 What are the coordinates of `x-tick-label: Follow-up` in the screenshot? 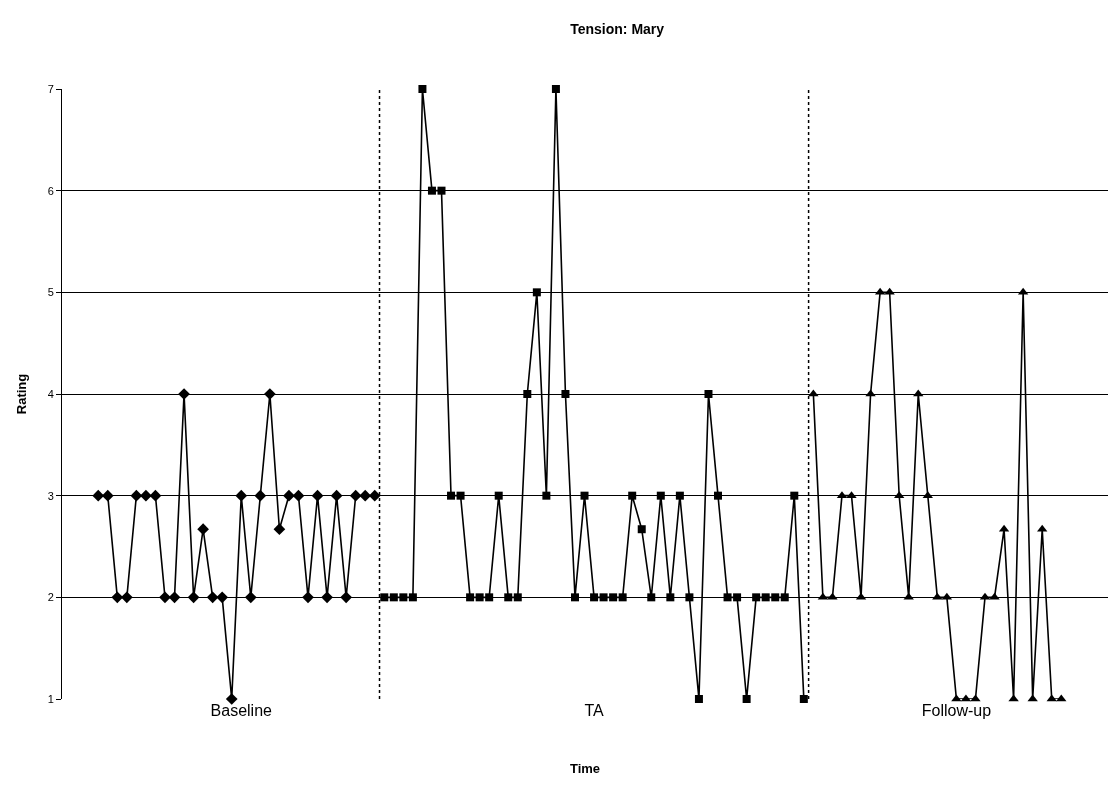 It's located at (956, 710).